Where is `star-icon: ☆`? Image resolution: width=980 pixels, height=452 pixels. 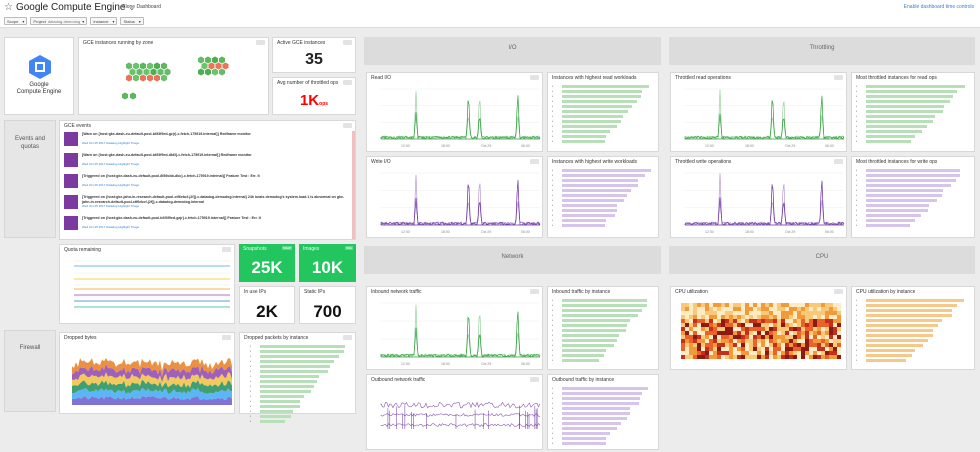
star-icon: ☆ is located at coordinates (8, 7).